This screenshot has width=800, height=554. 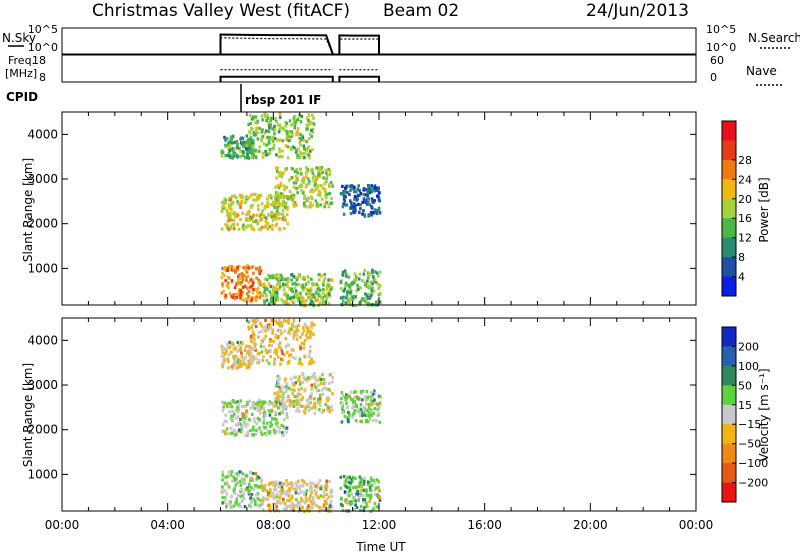 What do you see at coordinates (42, 224) in the screenshot?
I see `y-tick-label: 2000` at bounding box center [42, 224].